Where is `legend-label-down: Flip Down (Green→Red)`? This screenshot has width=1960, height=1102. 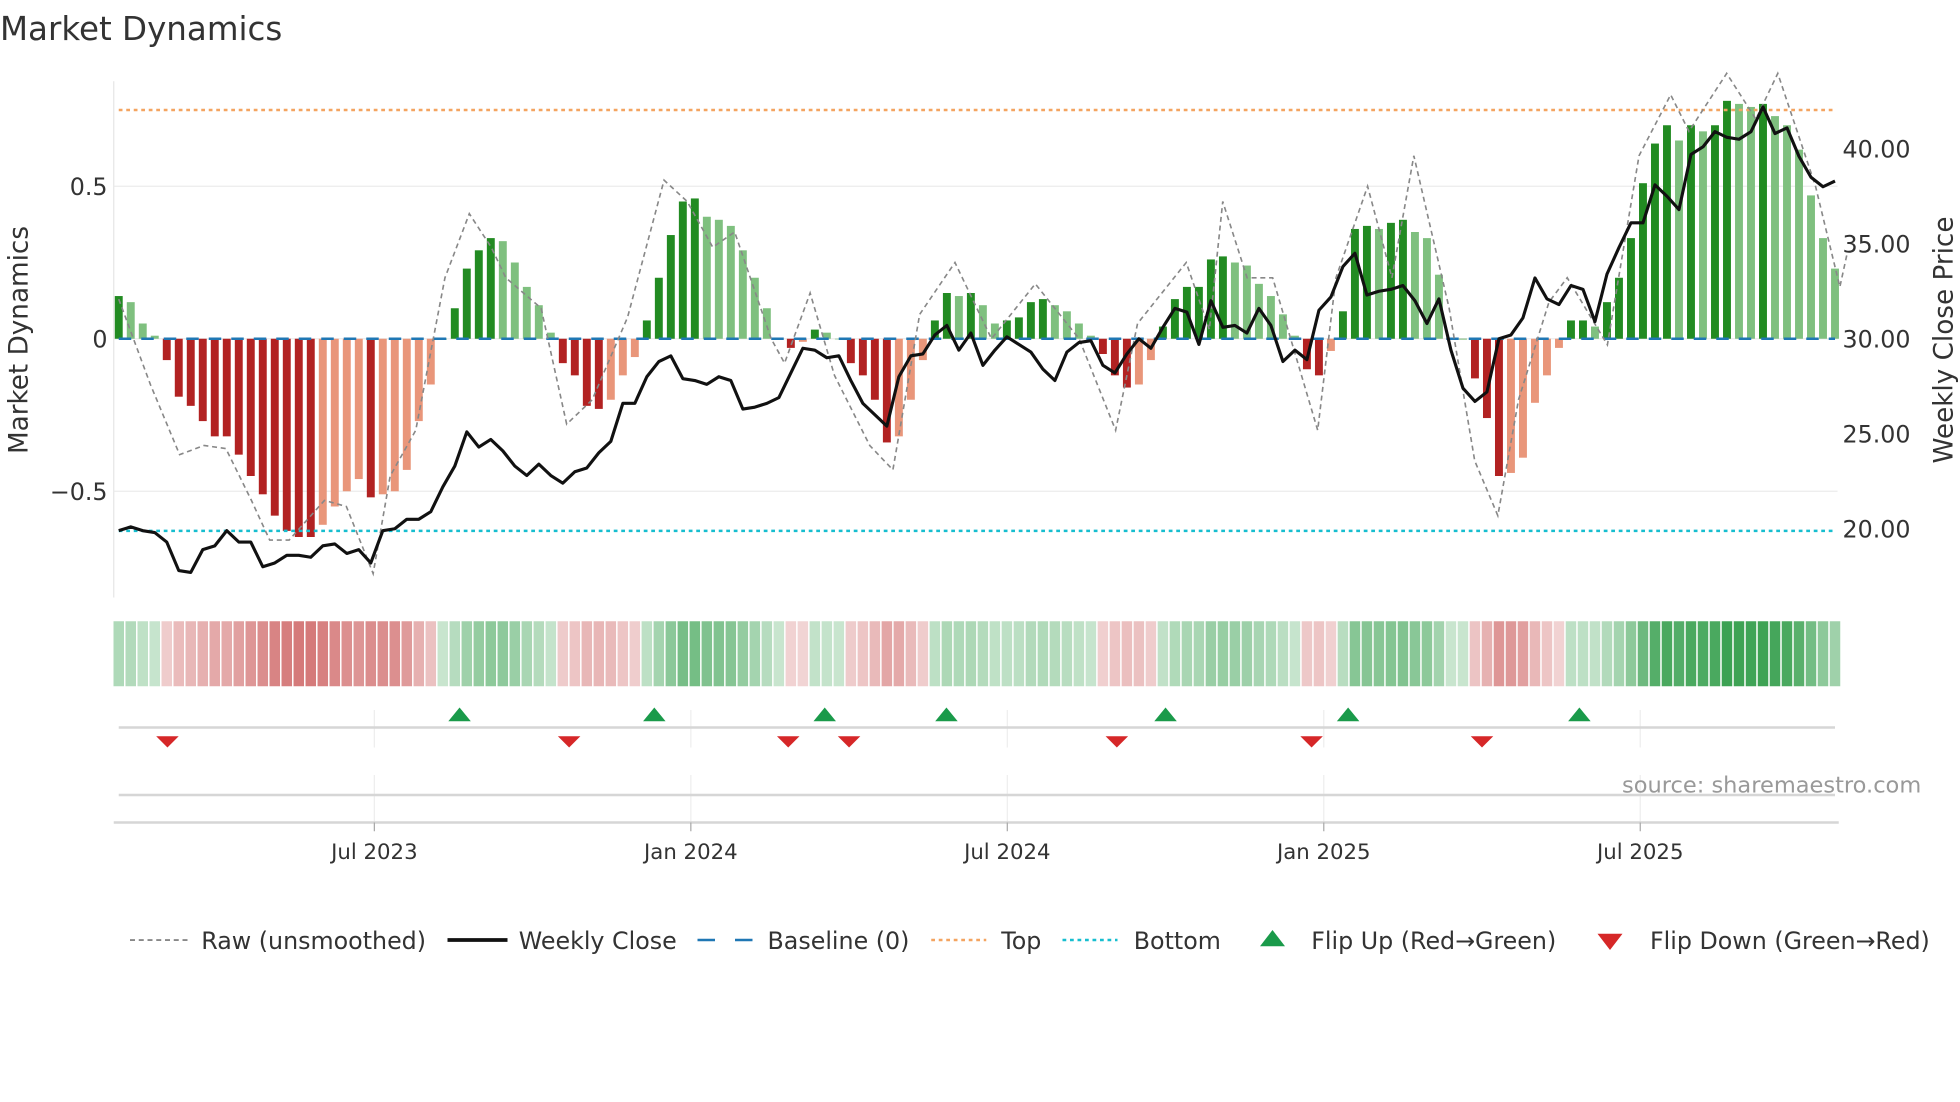 legend-label-down: Flip Down (Green→Red) is located at coordinates (1790, 941).